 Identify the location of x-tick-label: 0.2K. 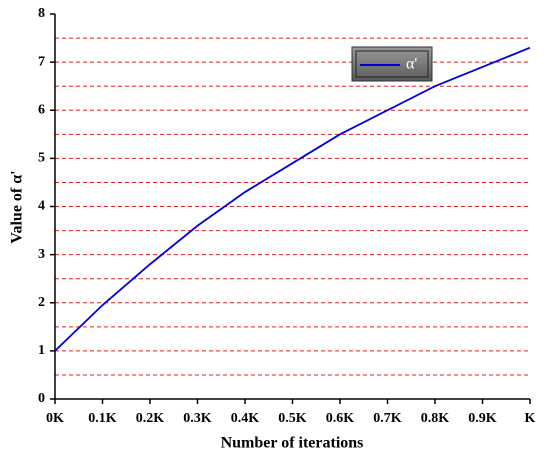
(150, 418).